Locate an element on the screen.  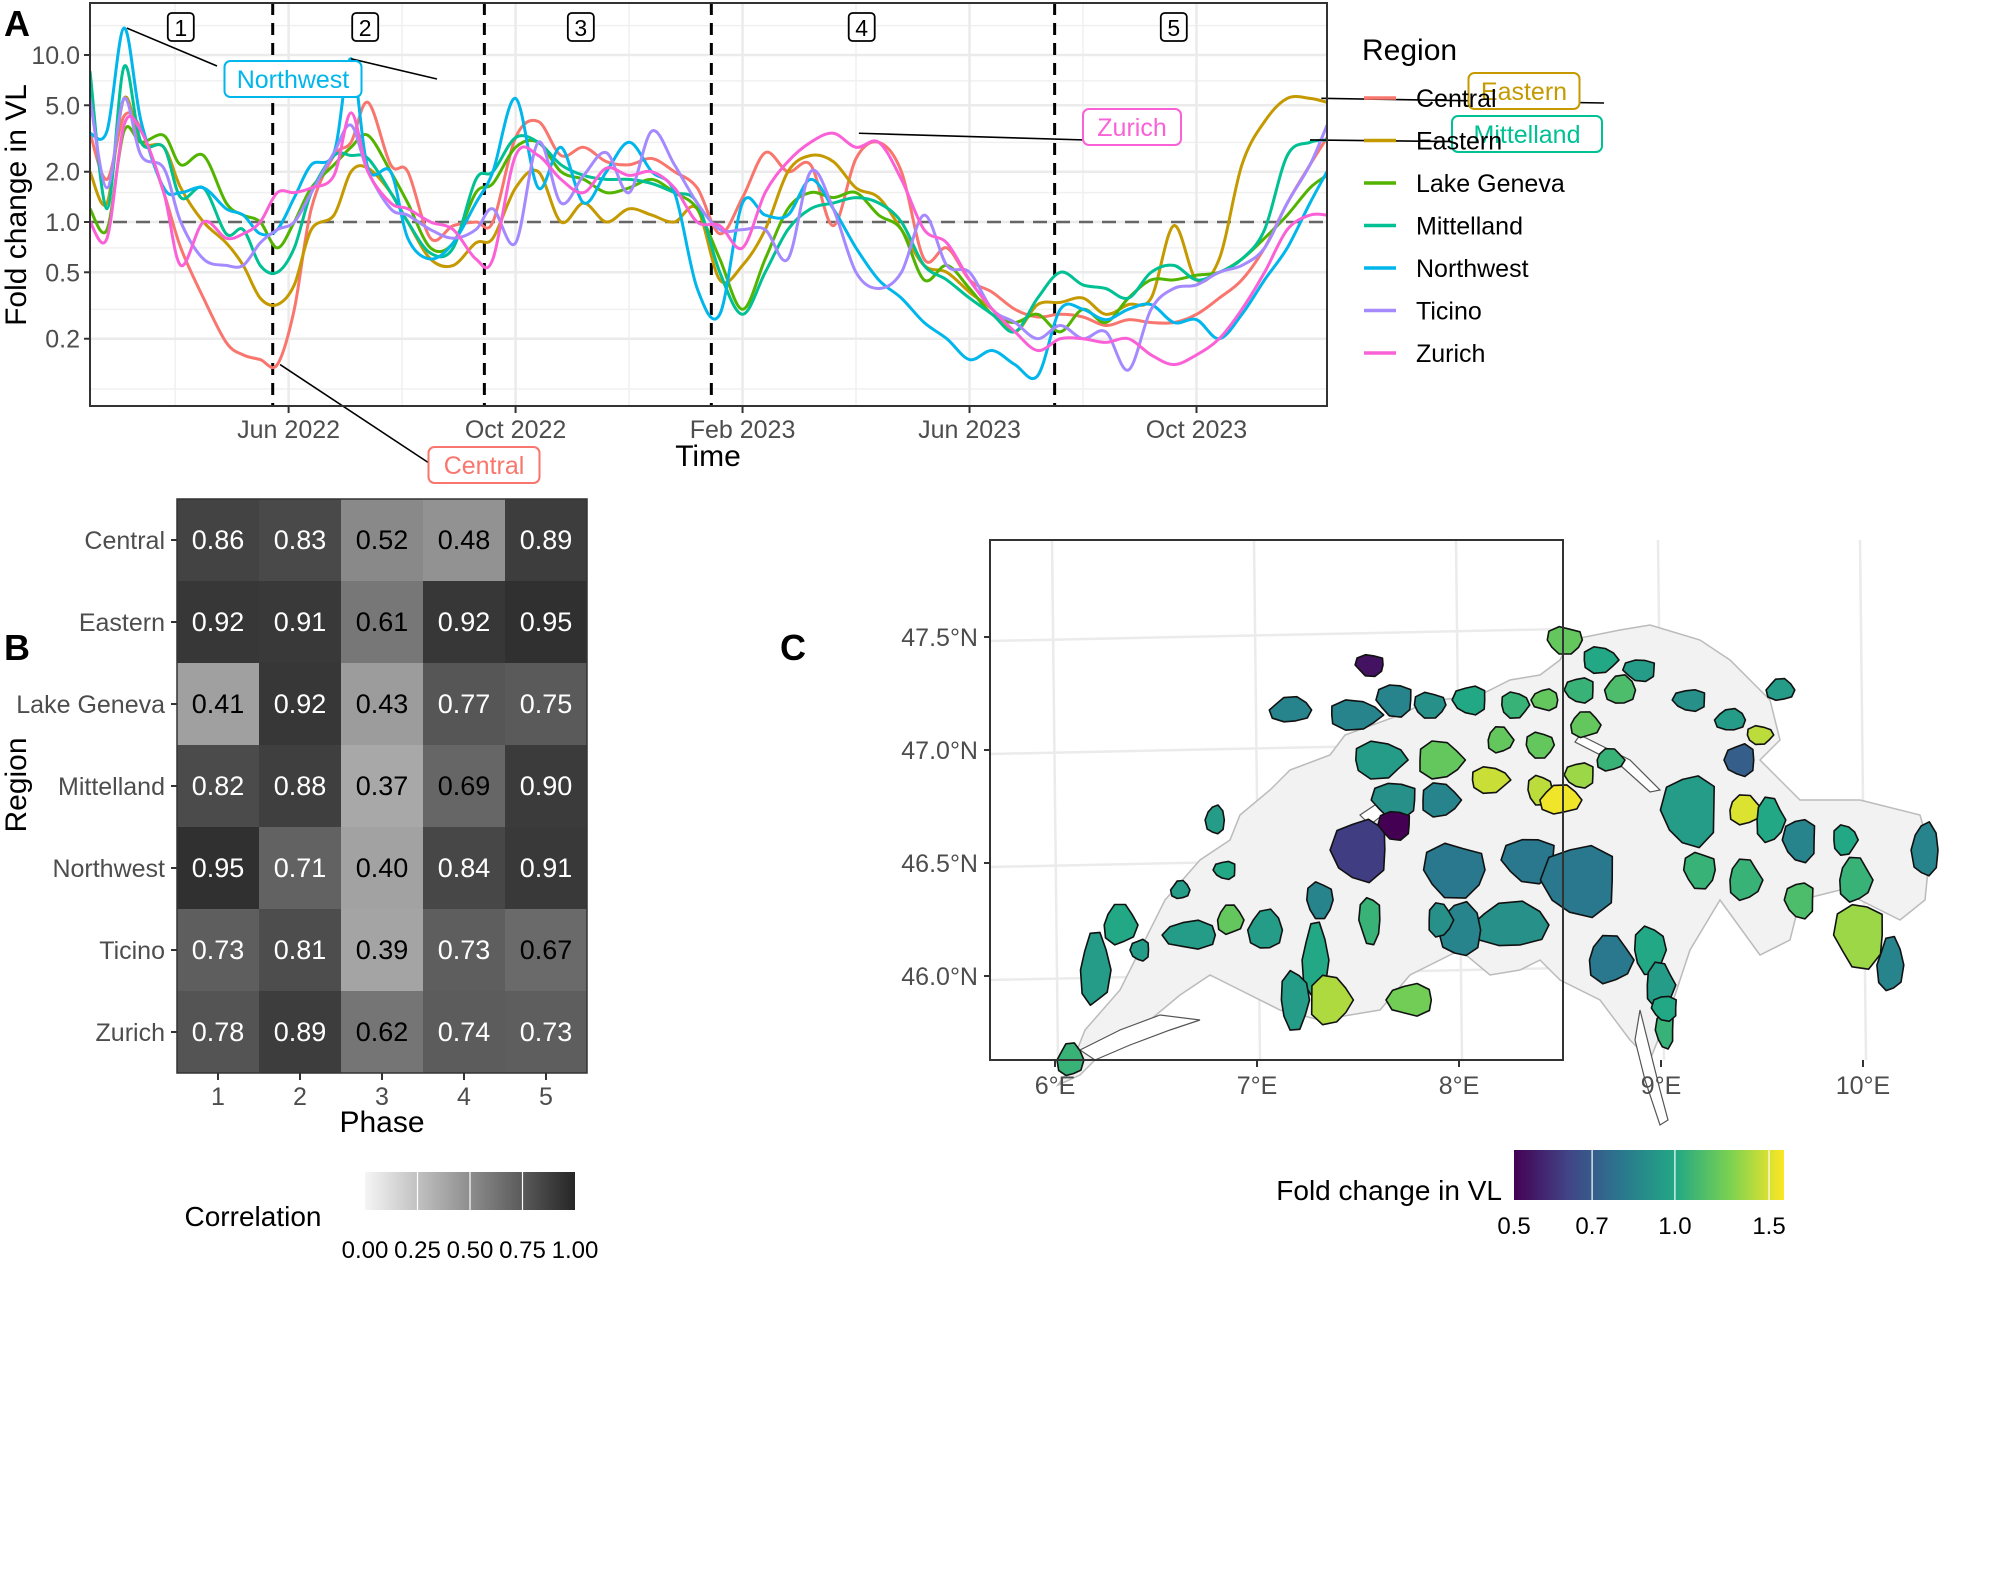
colorbar-tick-label: 0.50 is located at coordinates (470, 1250).